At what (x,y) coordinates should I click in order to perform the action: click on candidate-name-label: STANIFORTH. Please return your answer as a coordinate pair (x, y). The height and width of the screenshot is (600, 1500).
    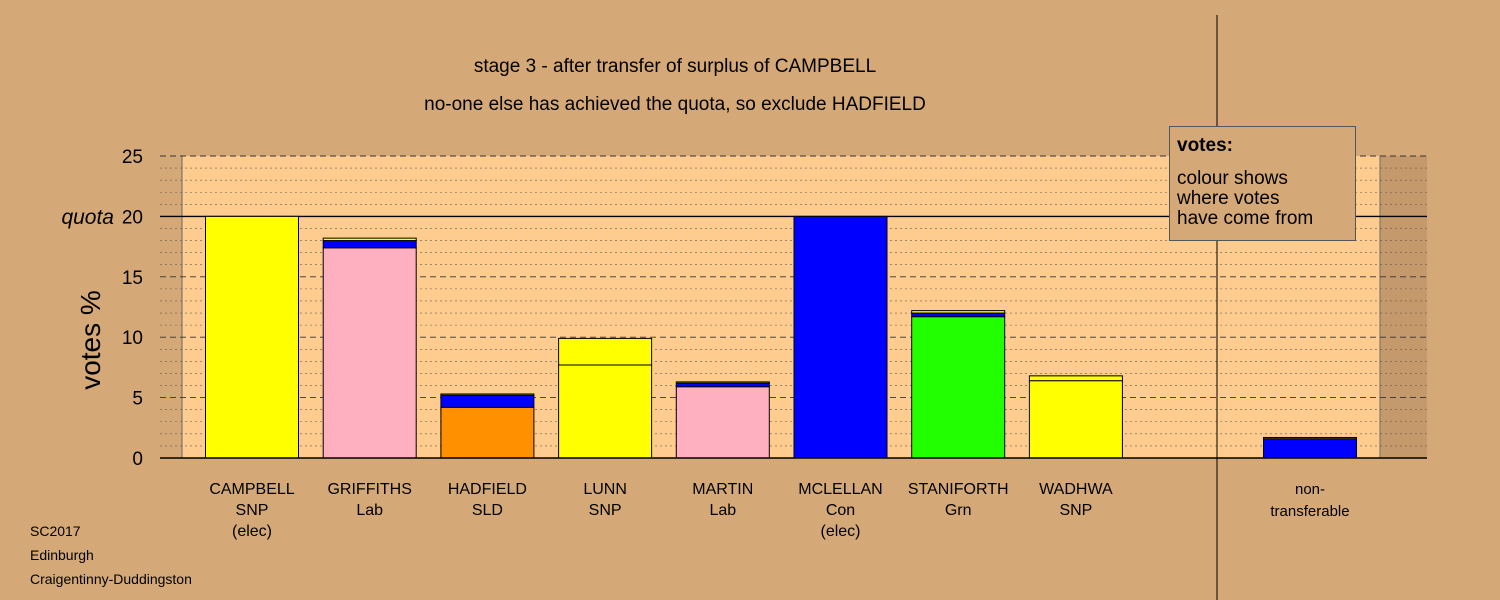
    Looking at the image, I should click on (958, 489).